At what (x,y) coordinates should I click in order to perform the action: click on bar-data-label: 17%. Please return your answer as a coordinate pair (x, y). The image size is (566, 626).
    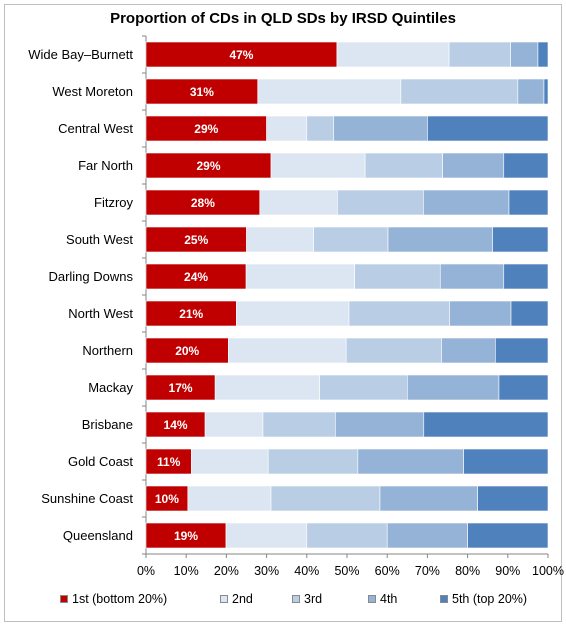
    Looking at the image, I should click on (181, 388).